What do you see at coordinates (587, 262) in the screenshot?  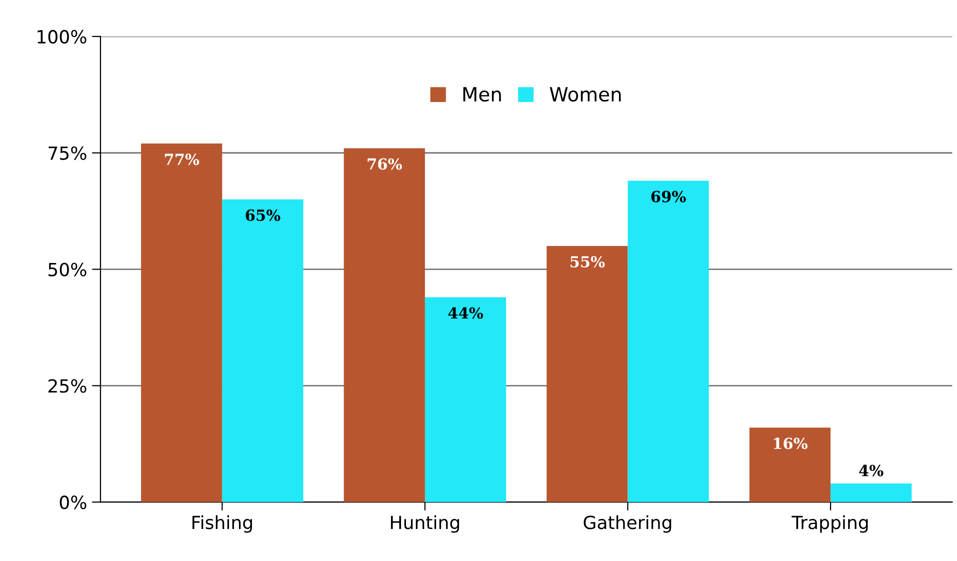 I see `data-label: 55%` at bounding box center [587, 262].